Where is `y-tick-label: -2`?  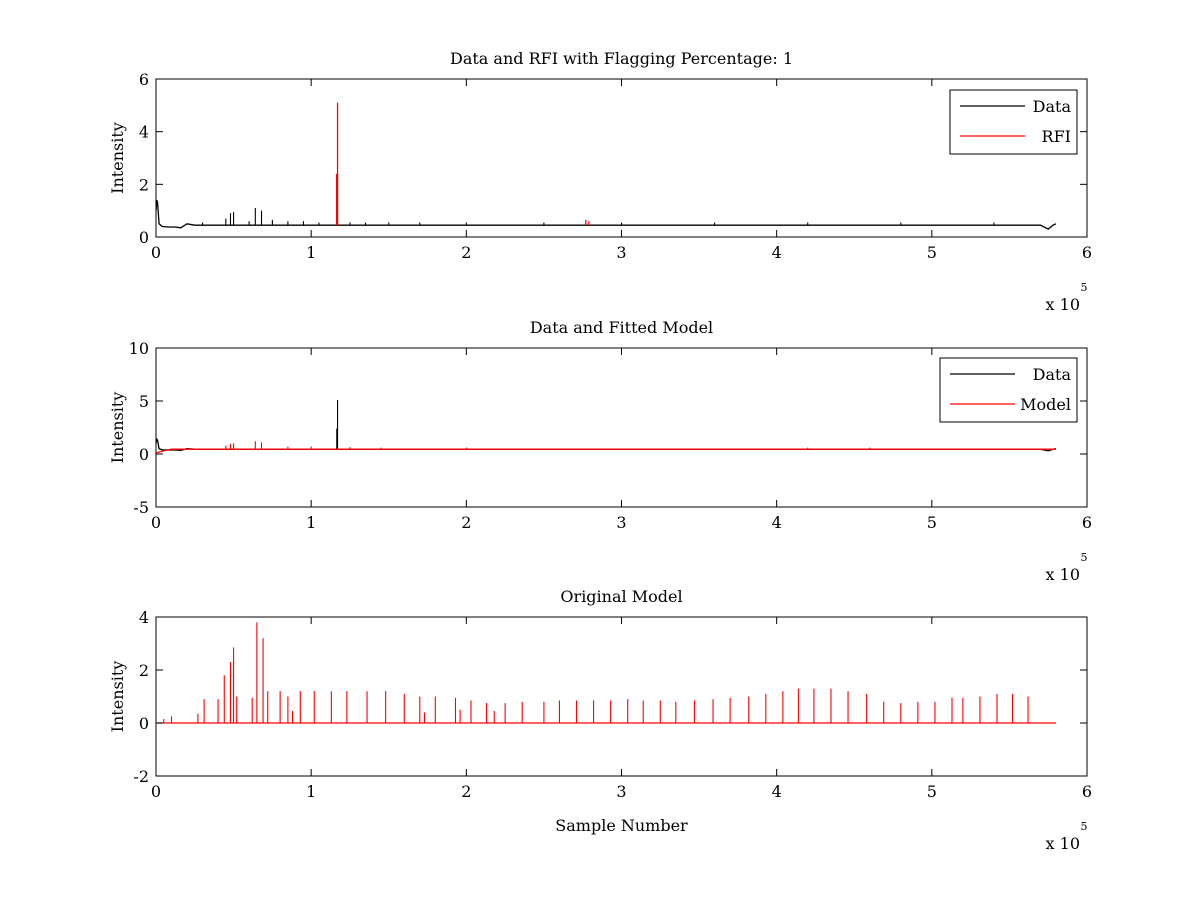 y-tick-label: -2 is located at coordinates (141, 776).